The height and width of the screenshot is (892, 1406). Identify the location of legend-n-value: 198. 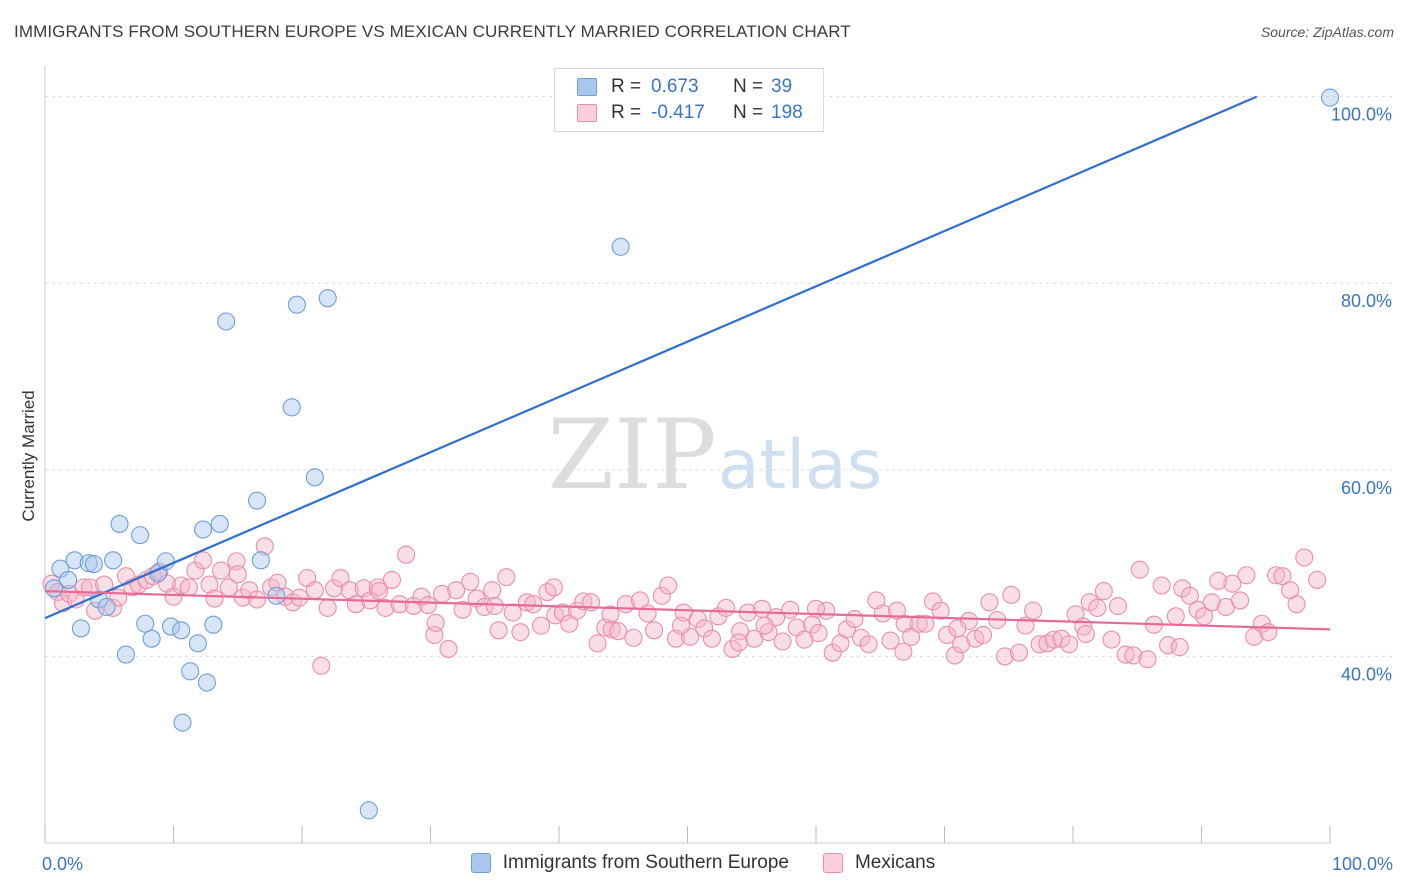
(787, 112).